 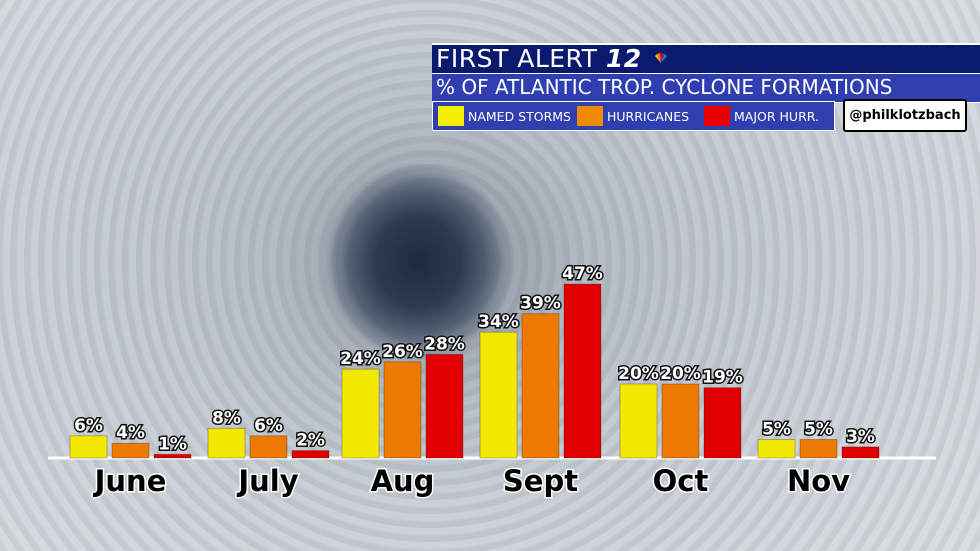 What do you see at coordinates (268, 447) in the screenshot?
I see `bar-july-hurricanes` at bounding box center [268, 447].